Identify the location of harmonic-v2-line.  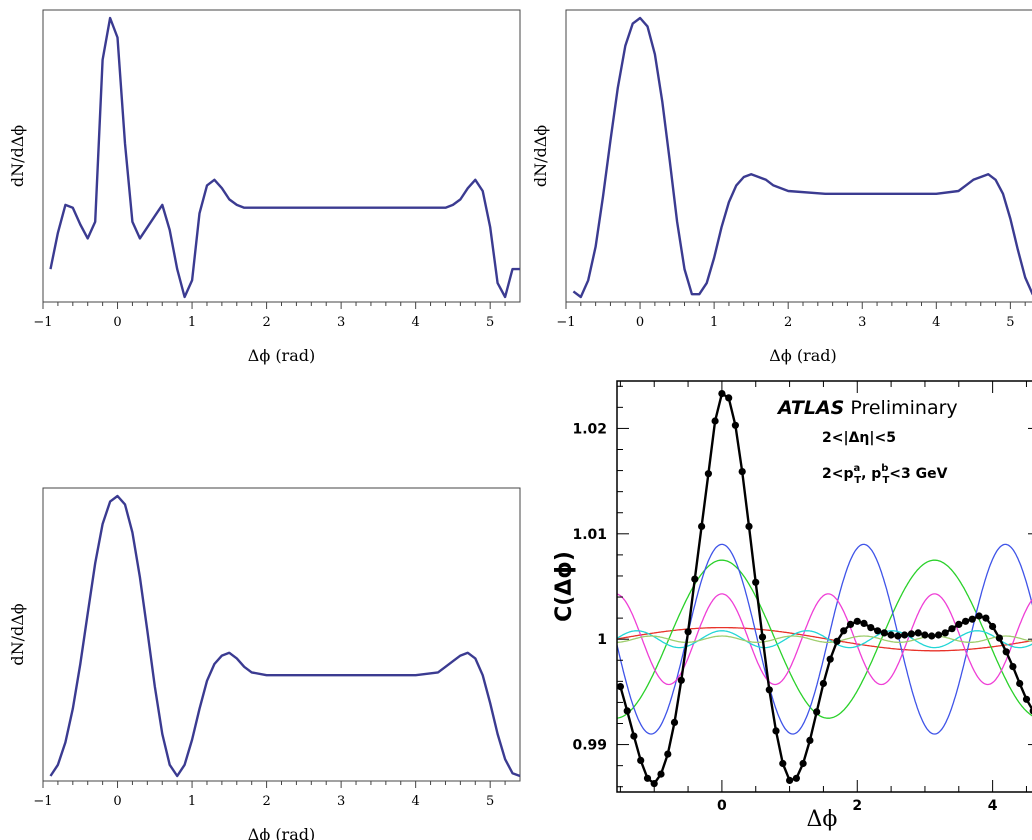
(824, 639).